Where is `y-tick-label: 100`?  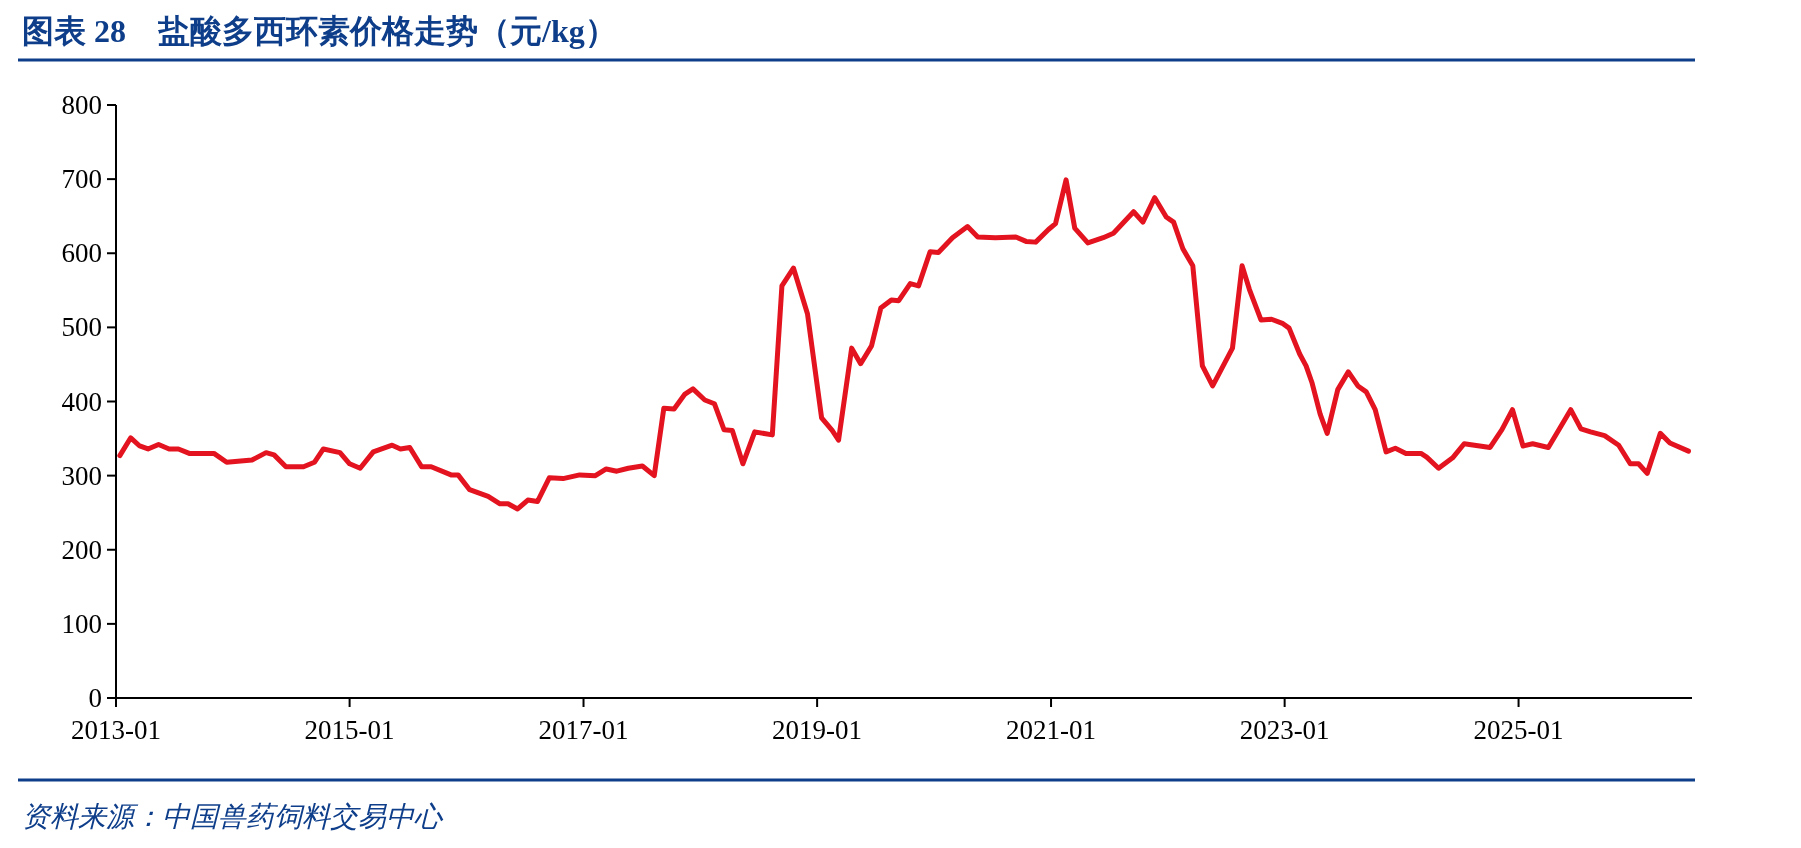 y-tick-label: 100 is located at coordinates (81, 623).